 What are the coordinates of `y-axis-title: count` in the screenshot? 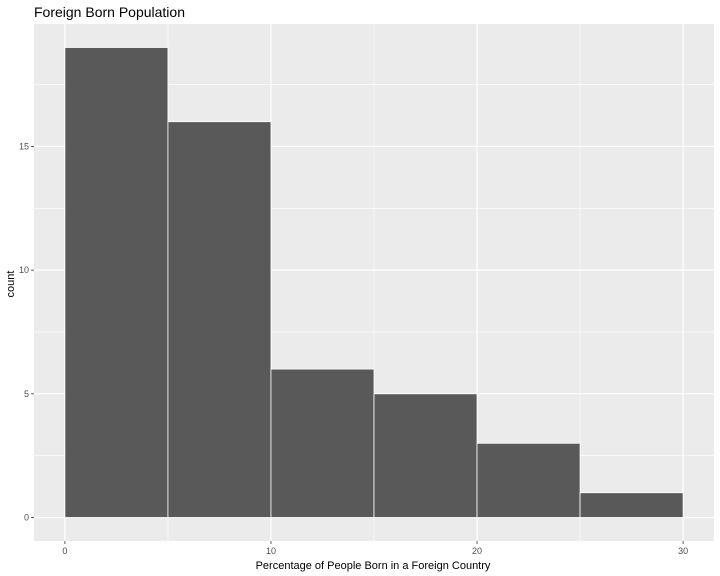 It's located at (11, 284).